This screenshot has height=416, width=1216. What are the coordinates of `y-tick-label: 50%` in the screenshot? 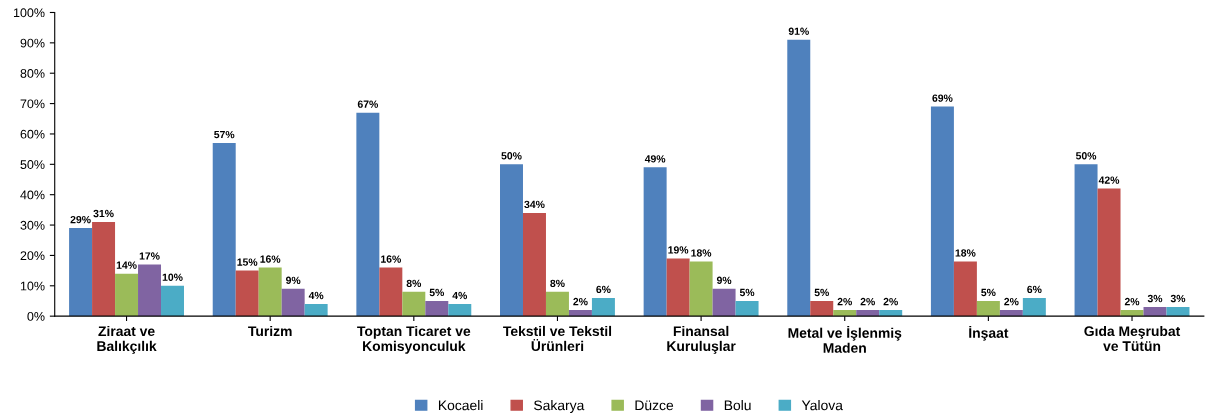 It's located at (32, 164).